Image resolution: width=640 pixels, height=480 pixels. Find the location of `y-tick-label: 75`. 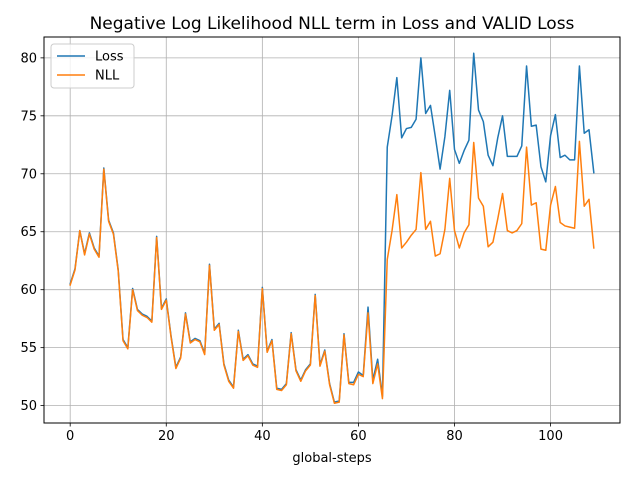

y-tick-label: 75 is located at coordinates (28, 116).